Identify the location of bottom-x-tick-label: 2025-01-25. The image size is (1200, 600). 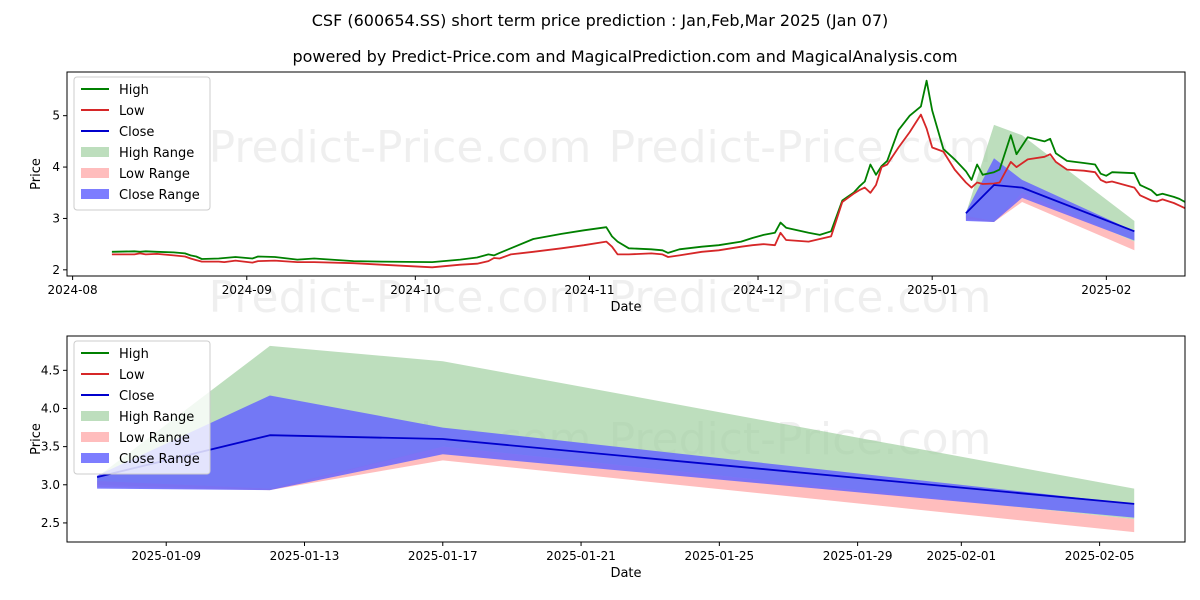
(719, 556).